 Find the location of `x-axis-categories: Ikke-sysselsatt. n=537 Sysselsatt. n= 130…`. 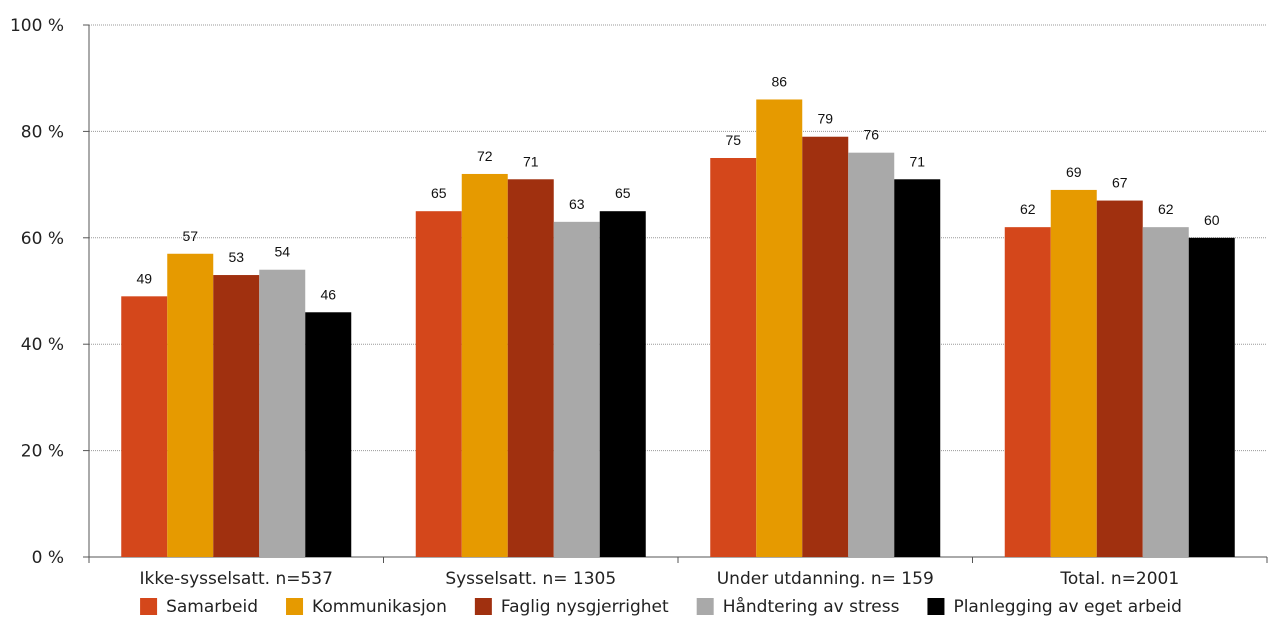

x-axis-categories: Ikke-sysselsatt. n=537 Sysselsatt. n= 130… is located at coordinates (678, 573).